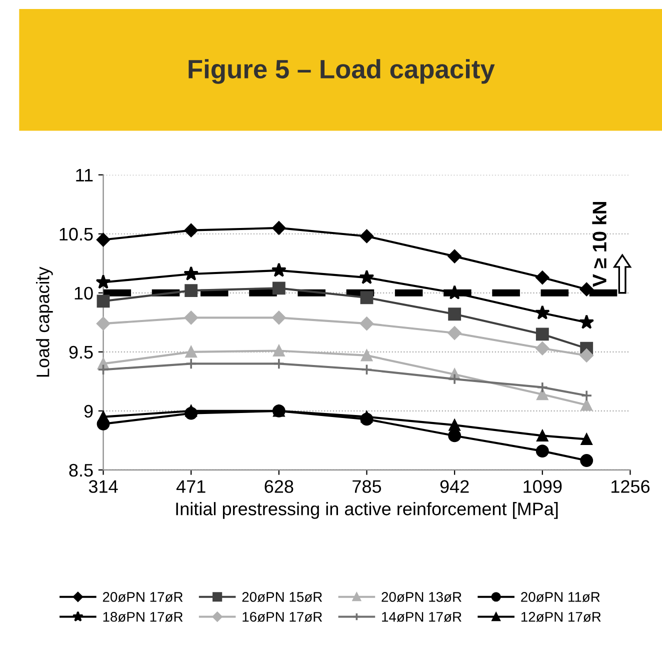 This screenshot has width=662, height=650. What do you see at coordinates (282, 617) in the screenshot?
I see `legend-label: 16øPN 17øR` at bounding box center [282, 617].